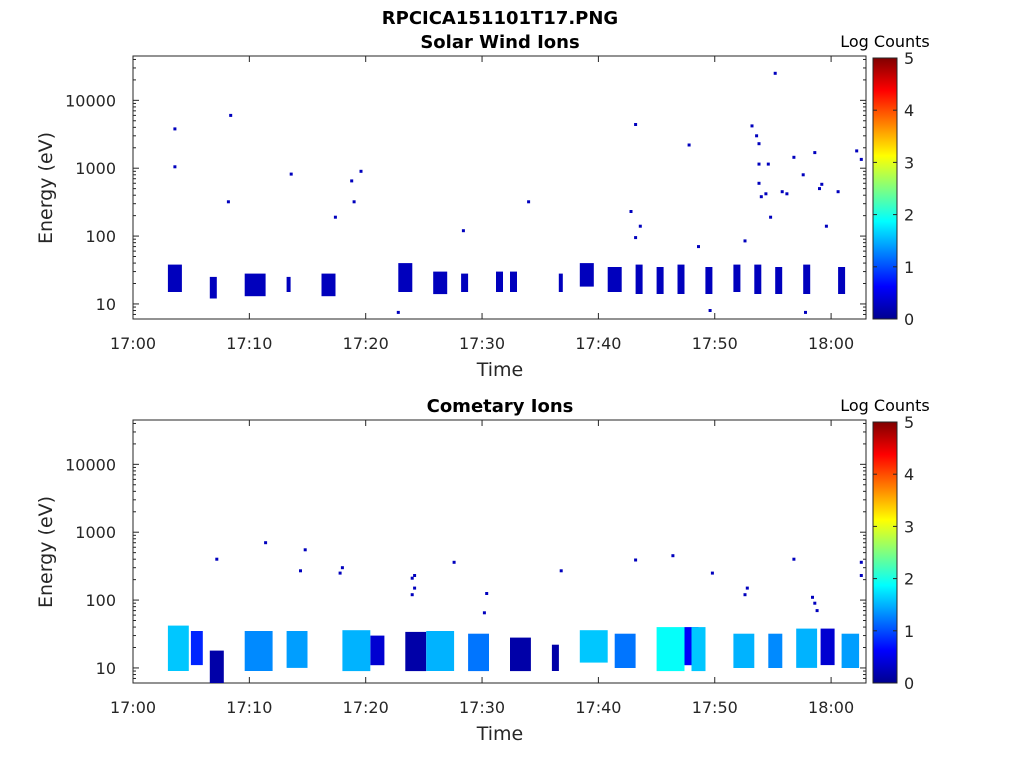 The image size is (1024, 768). Describe the element at coordinates (249, 707) in the screenshot. I see `x-tick-label: 17:10` at that location.